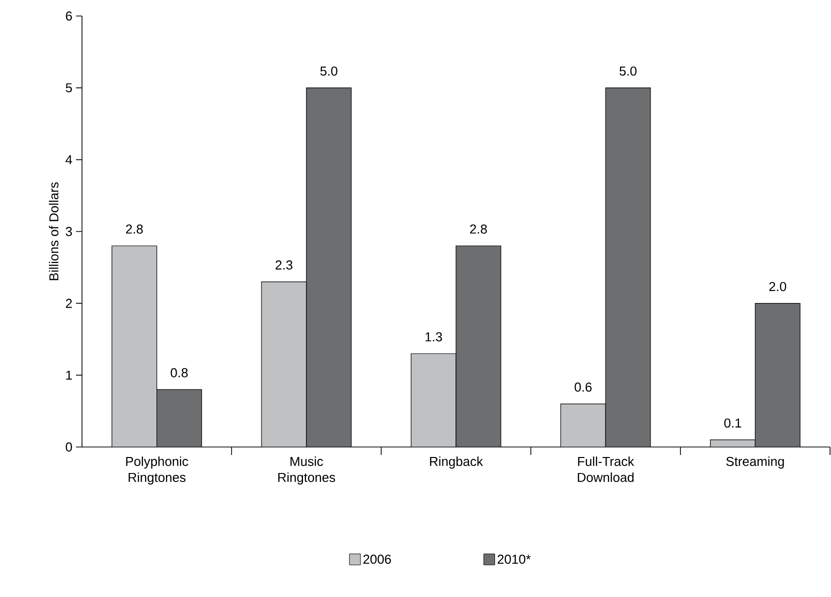 The height and width of the screenshot is (597, 831). I want to click on legend-label: 2010*, so click(514, 559).